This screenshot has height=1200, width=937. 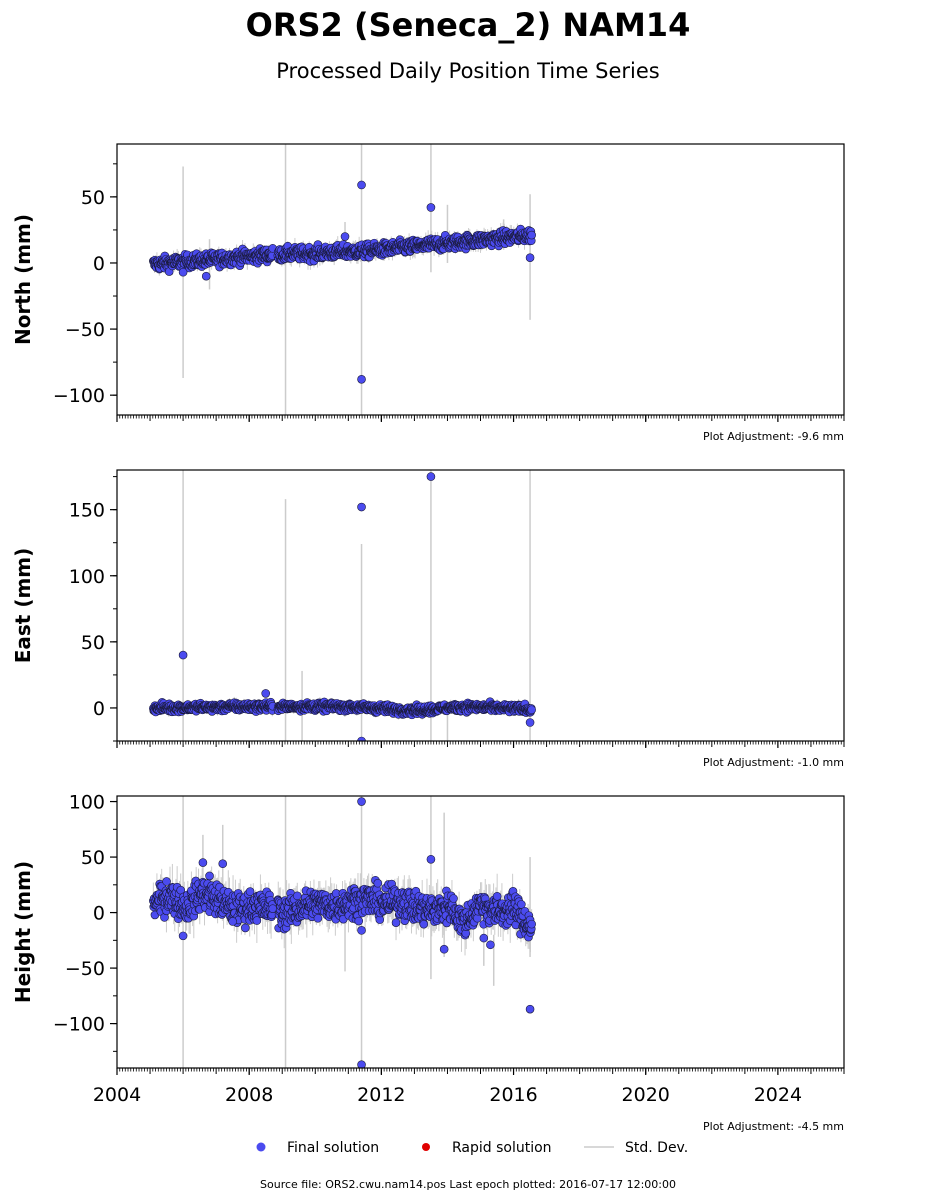 I want to click on legend: Final solution Rapid solution Std. Dev., so click(x=472, y=1148).